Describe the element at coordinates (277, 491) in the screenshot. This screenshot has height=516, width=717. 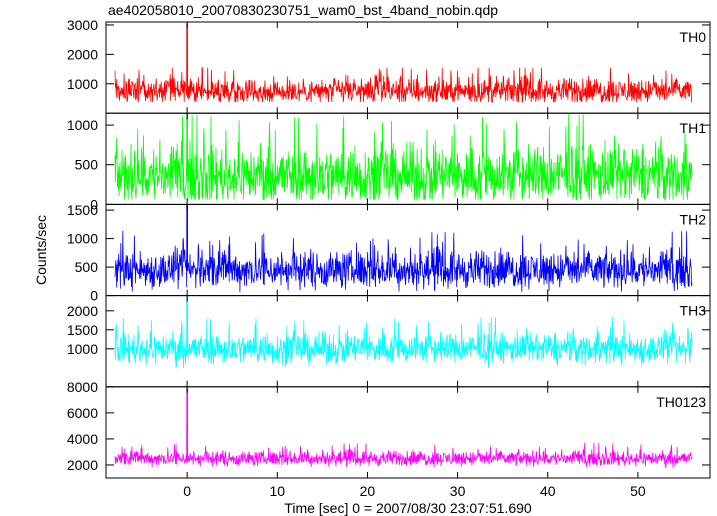
I see `x-tick-label: 10` at that location.